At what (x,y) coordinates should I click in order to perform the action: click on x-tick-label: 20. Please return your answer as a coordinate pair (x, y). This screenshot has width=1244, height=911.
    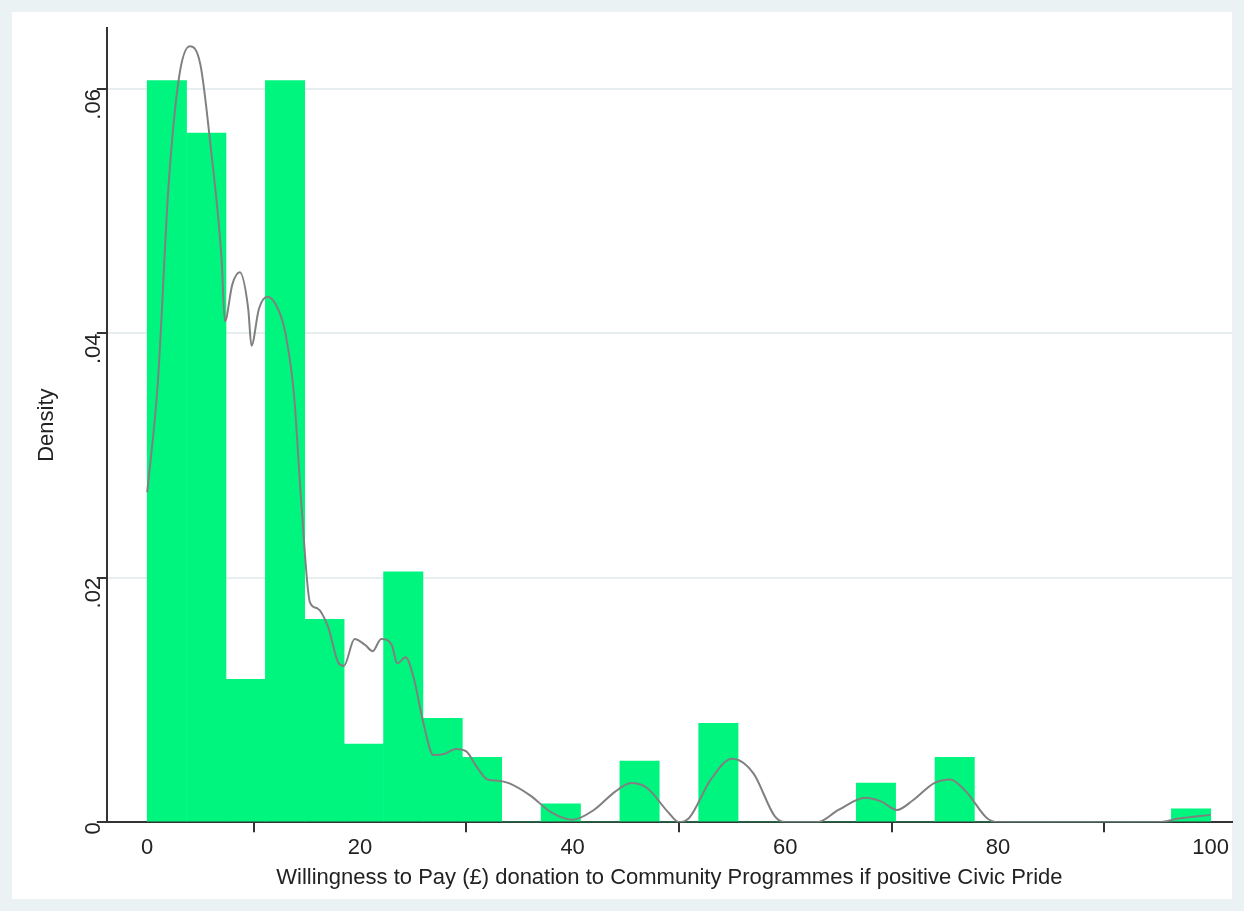
    Looking at the image, I should click on (360, 847).